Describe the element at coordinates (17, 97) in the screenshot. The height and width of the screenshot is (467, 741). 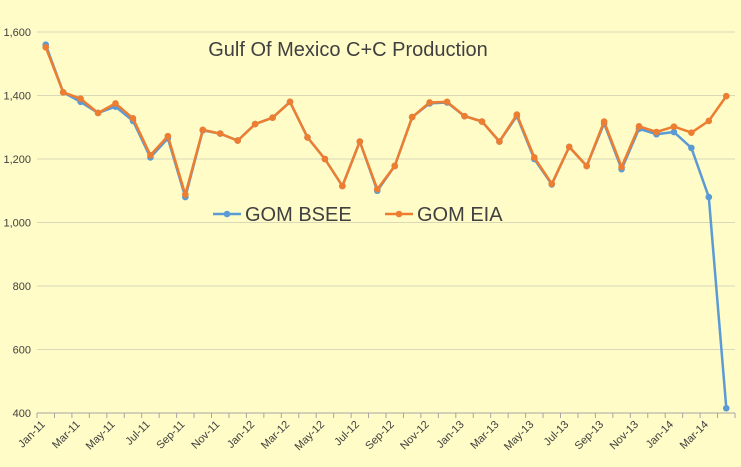
I see `y-tick-label: 1,400` at that location.